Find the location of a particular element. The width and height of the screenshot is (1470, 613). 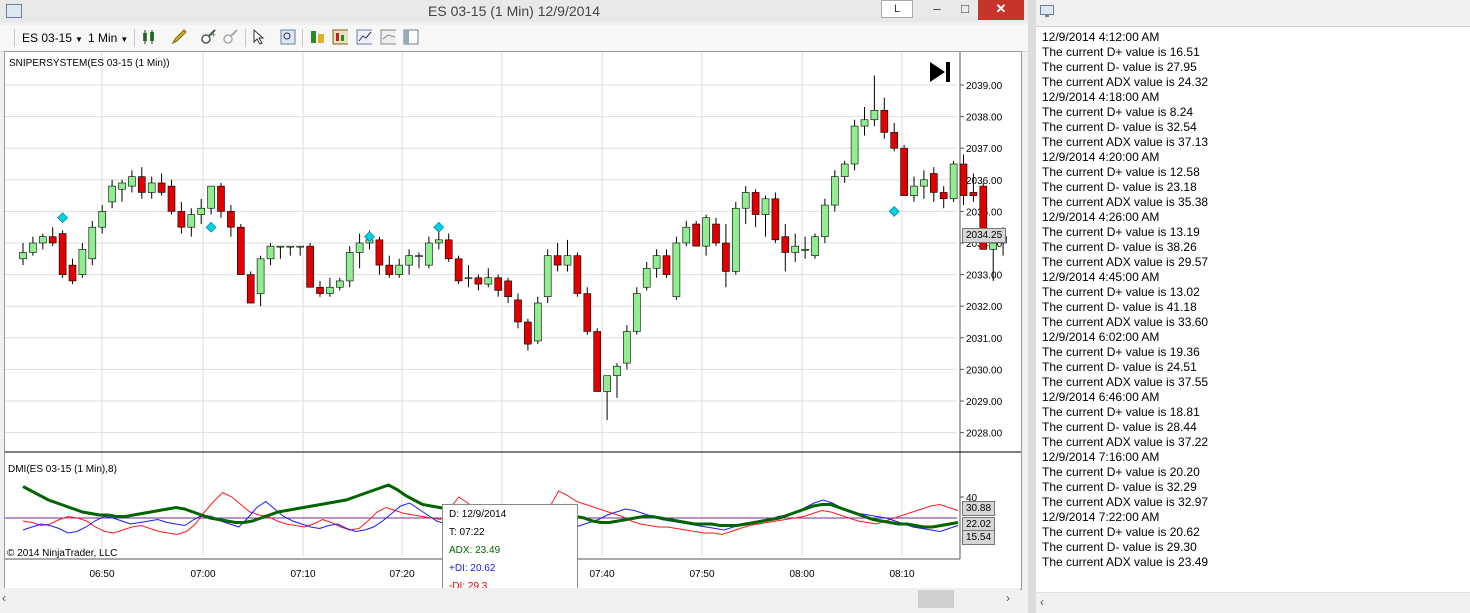

data-box-icon is located at coordinates (411, 37).